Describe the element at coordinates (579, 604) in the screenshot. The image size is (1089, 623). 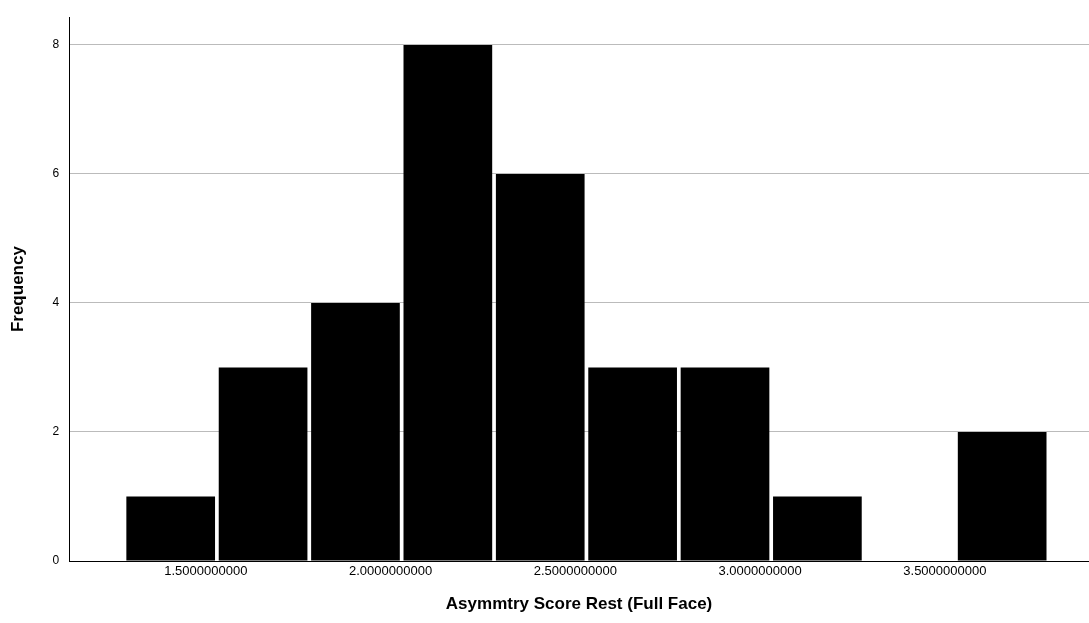
I see `x-axis-title: Asymmtry Score Rest (Full Face)` at that location.